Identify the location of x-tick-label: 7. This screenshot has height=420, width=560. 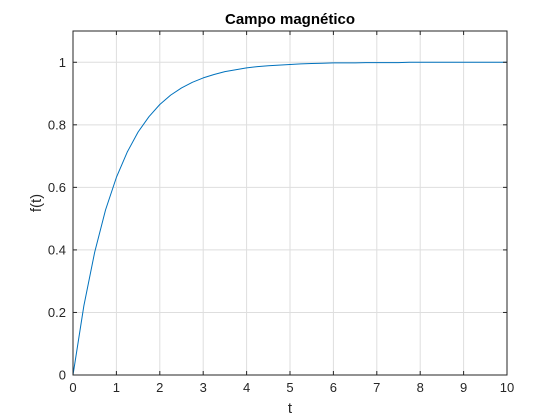
(376, 387).